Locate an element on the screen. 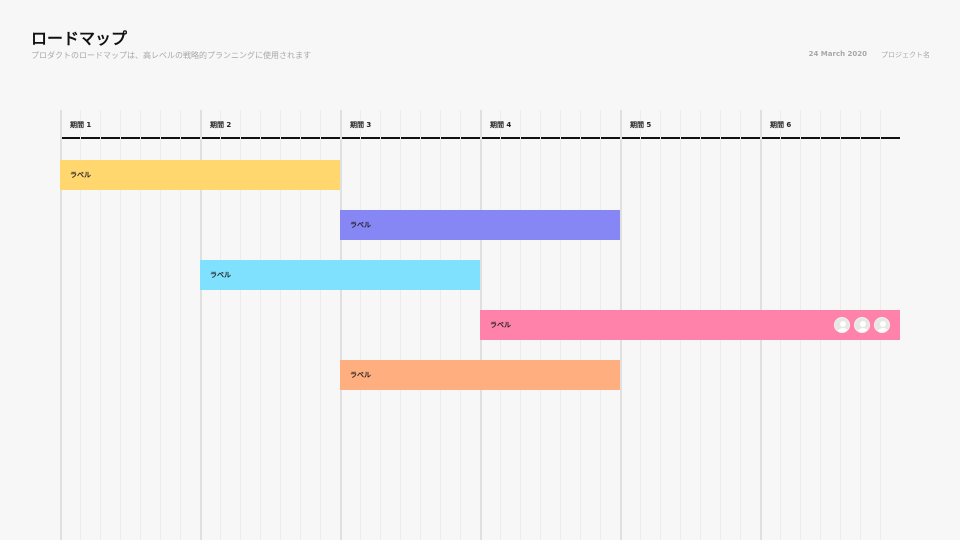  period-label: 期間 2 is located at coordinates (220, 125).